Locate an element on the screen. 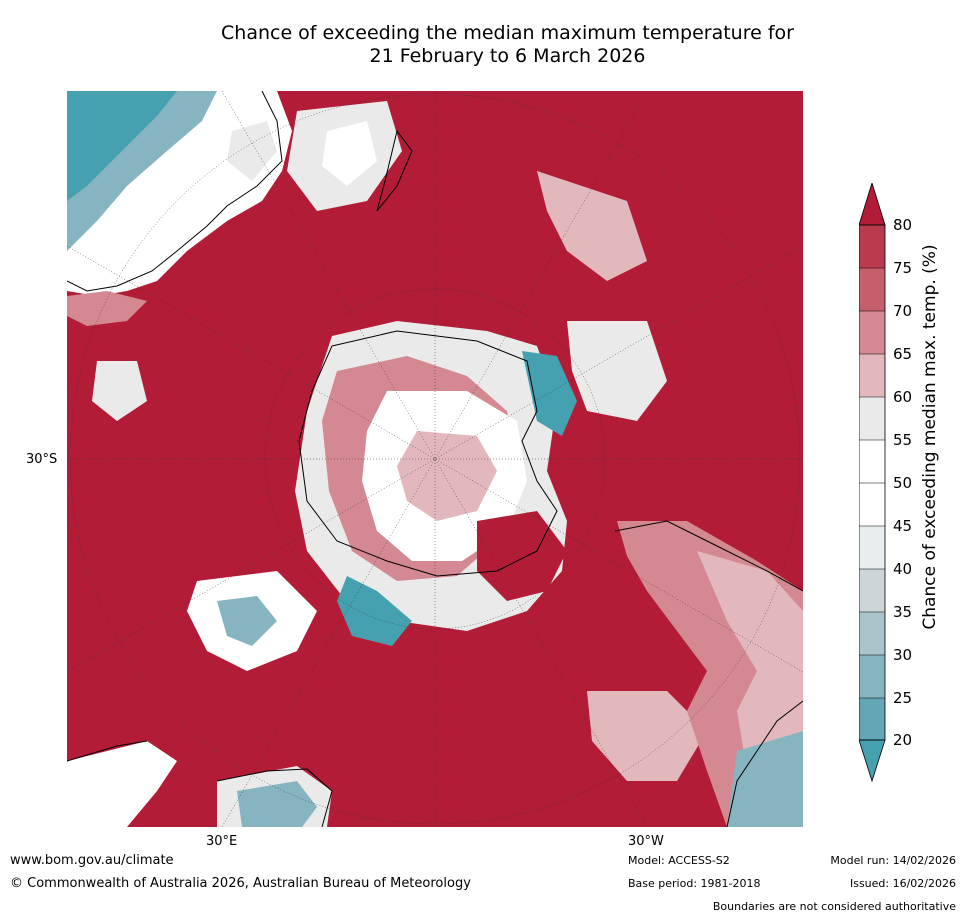 This screenshot has width=965, height=919. footer-model-run: Model run: 14/02/2026 is located at coordinates (893, 860).